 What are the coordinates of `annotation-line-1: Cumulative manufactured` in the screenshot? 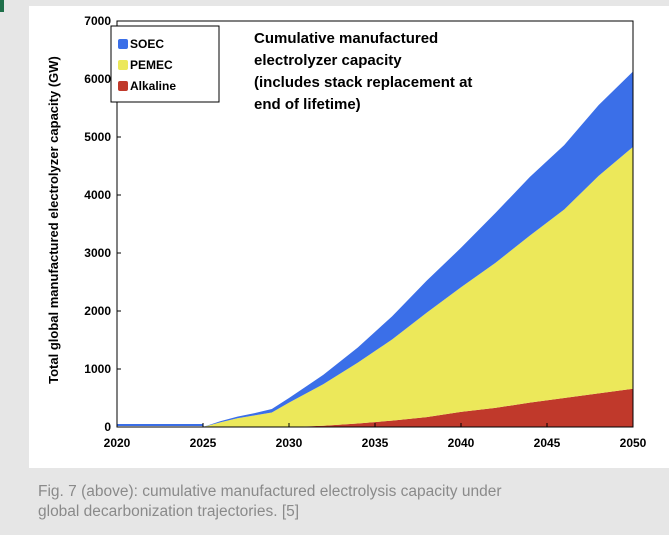 It's located at (346, 38).